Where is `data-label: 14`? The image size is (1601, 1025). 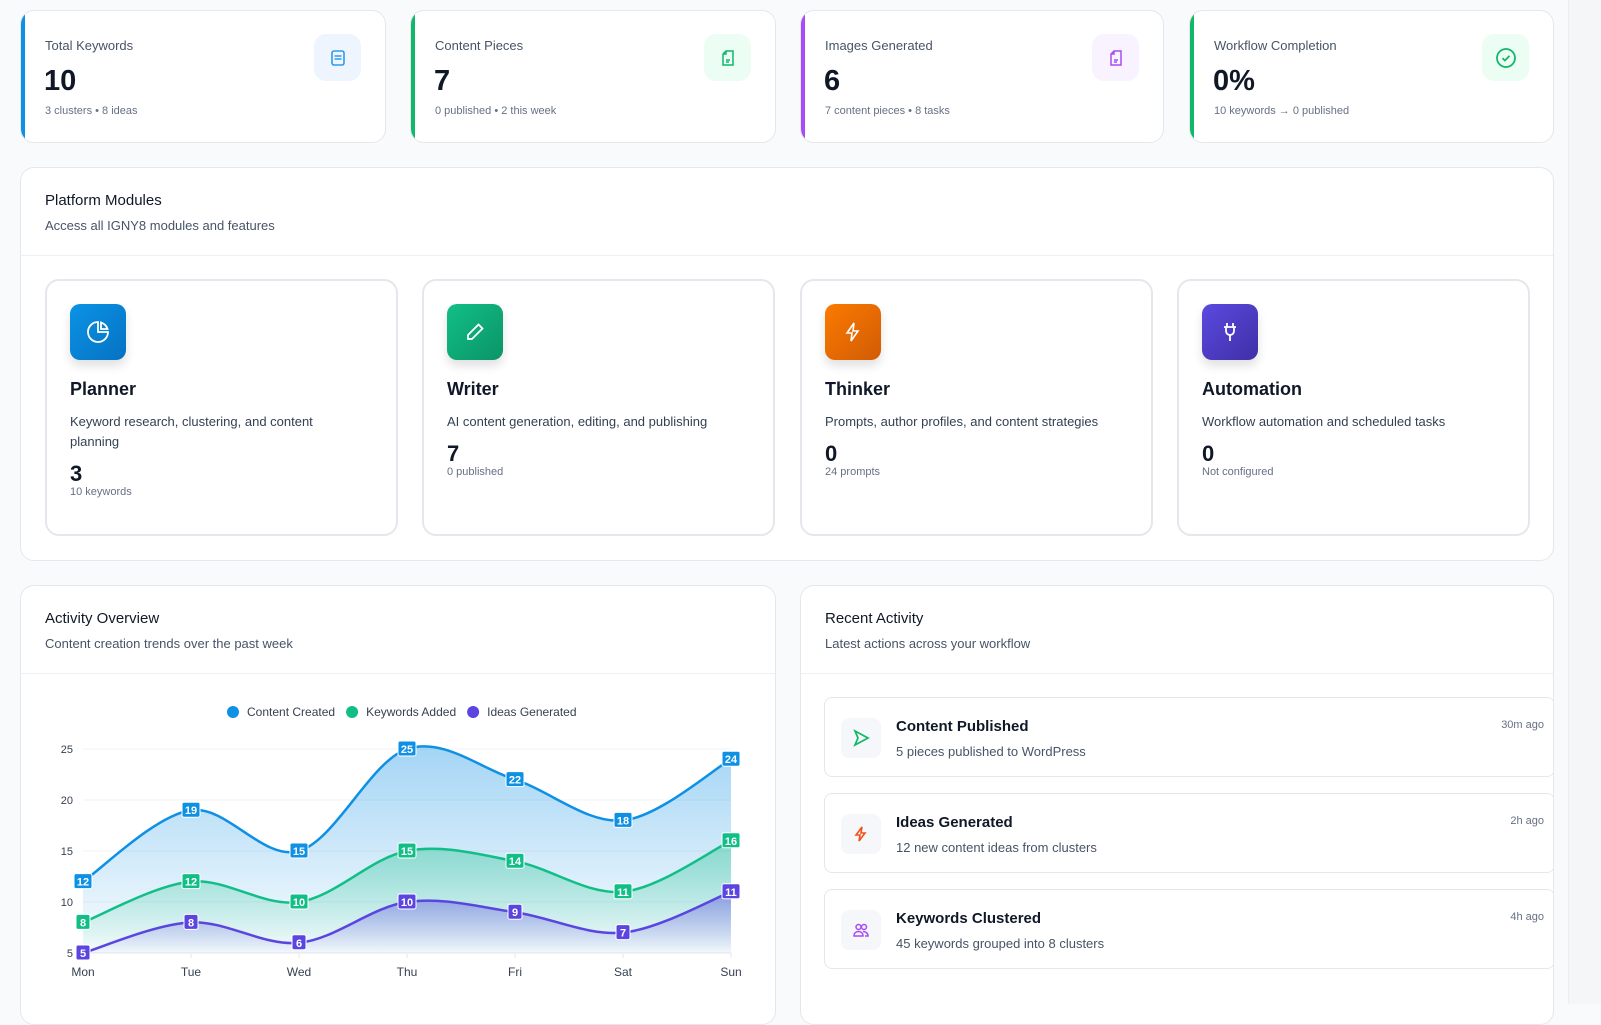
data-label: 14 is located at coordinates (515, 860).